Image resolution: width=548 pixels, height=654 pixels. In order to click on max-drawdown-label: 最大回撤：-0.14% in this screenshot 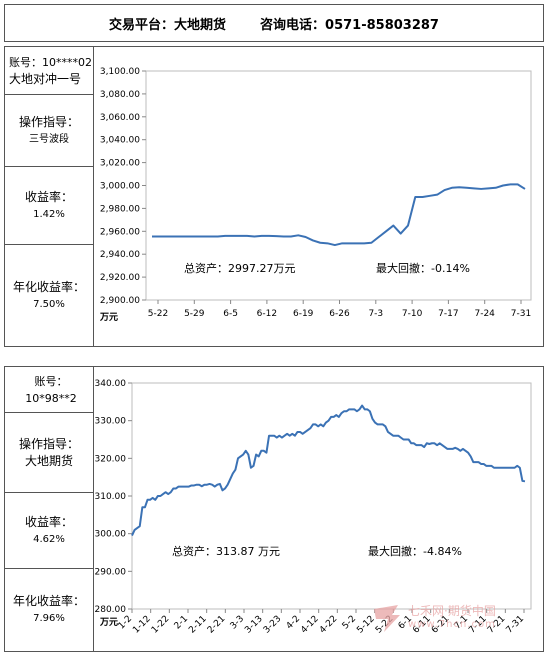, I will do `click(423, 268)`.